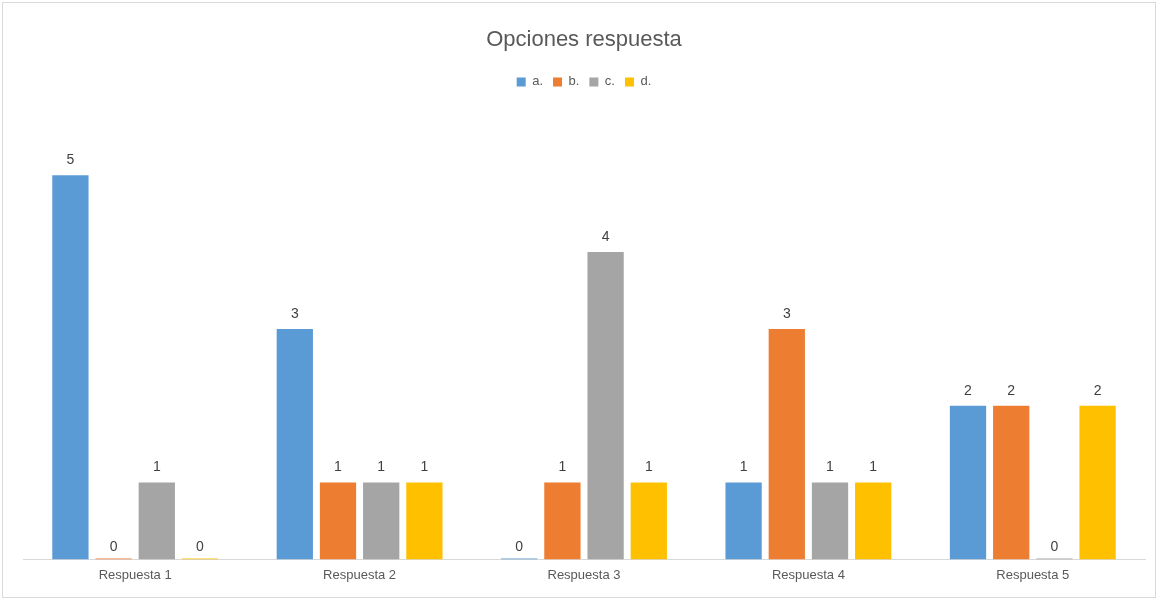 This screenshot has width=1158, height=600. What do you see at coordinates (808, 574) in the screenshot?
I see `x-tick-label: Respuesta 4` at bounding box center [808, 574].